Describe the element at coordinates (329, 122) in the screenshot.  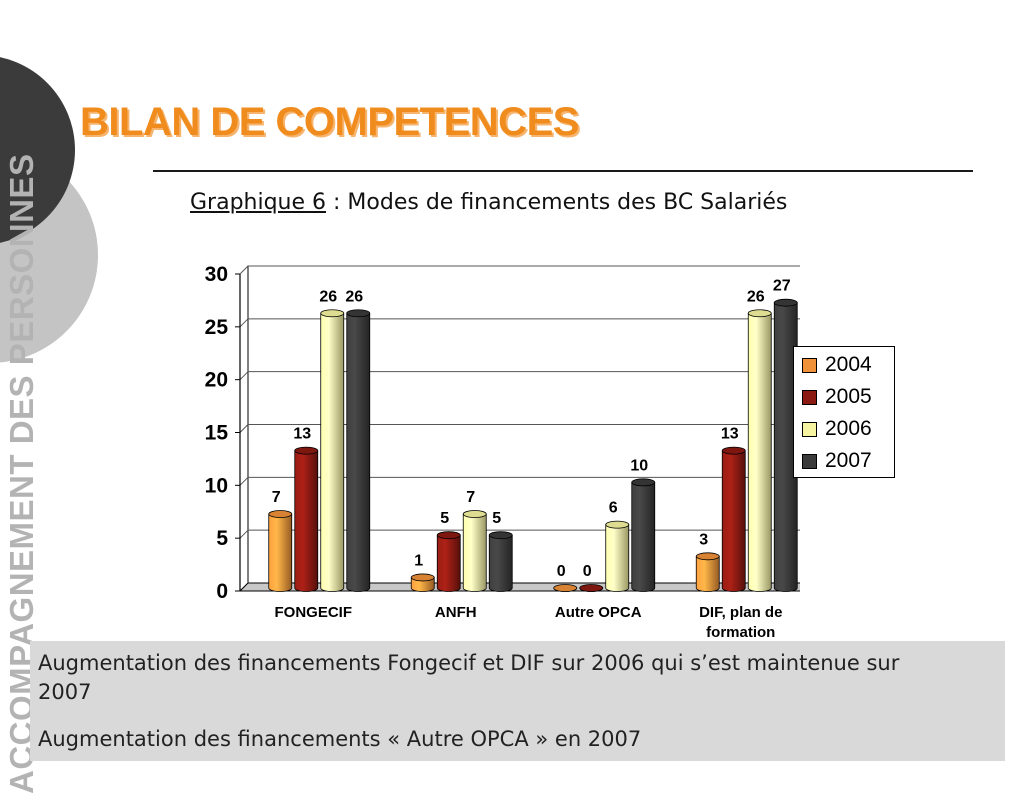
I see `page-title: BILAN DE COMPETENCES` at that location.